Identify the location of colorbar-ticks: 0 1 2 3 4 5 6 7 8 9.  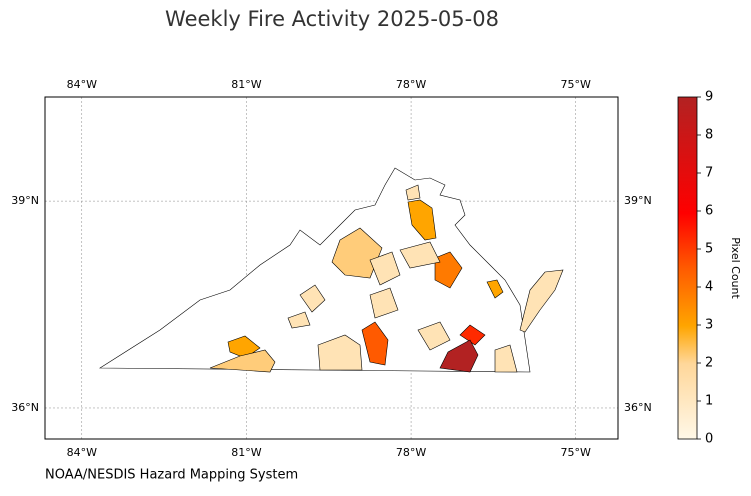
(705, 268).